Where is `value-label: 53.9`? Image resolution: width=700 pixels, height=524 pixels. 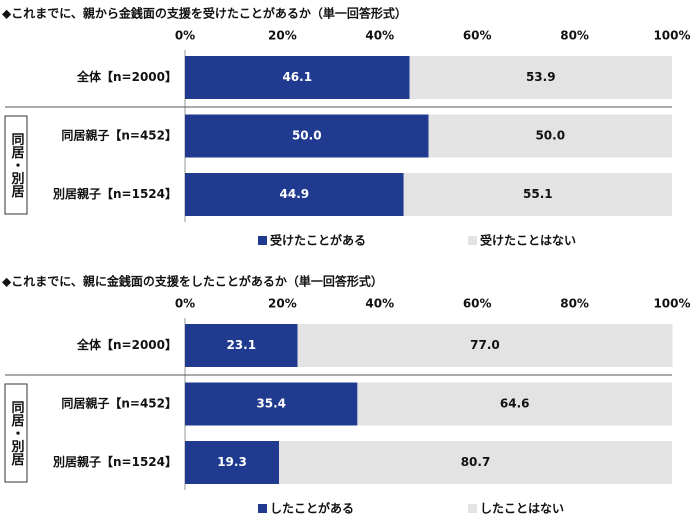 value-label: 53.9 is located at coordinates (541, 77).